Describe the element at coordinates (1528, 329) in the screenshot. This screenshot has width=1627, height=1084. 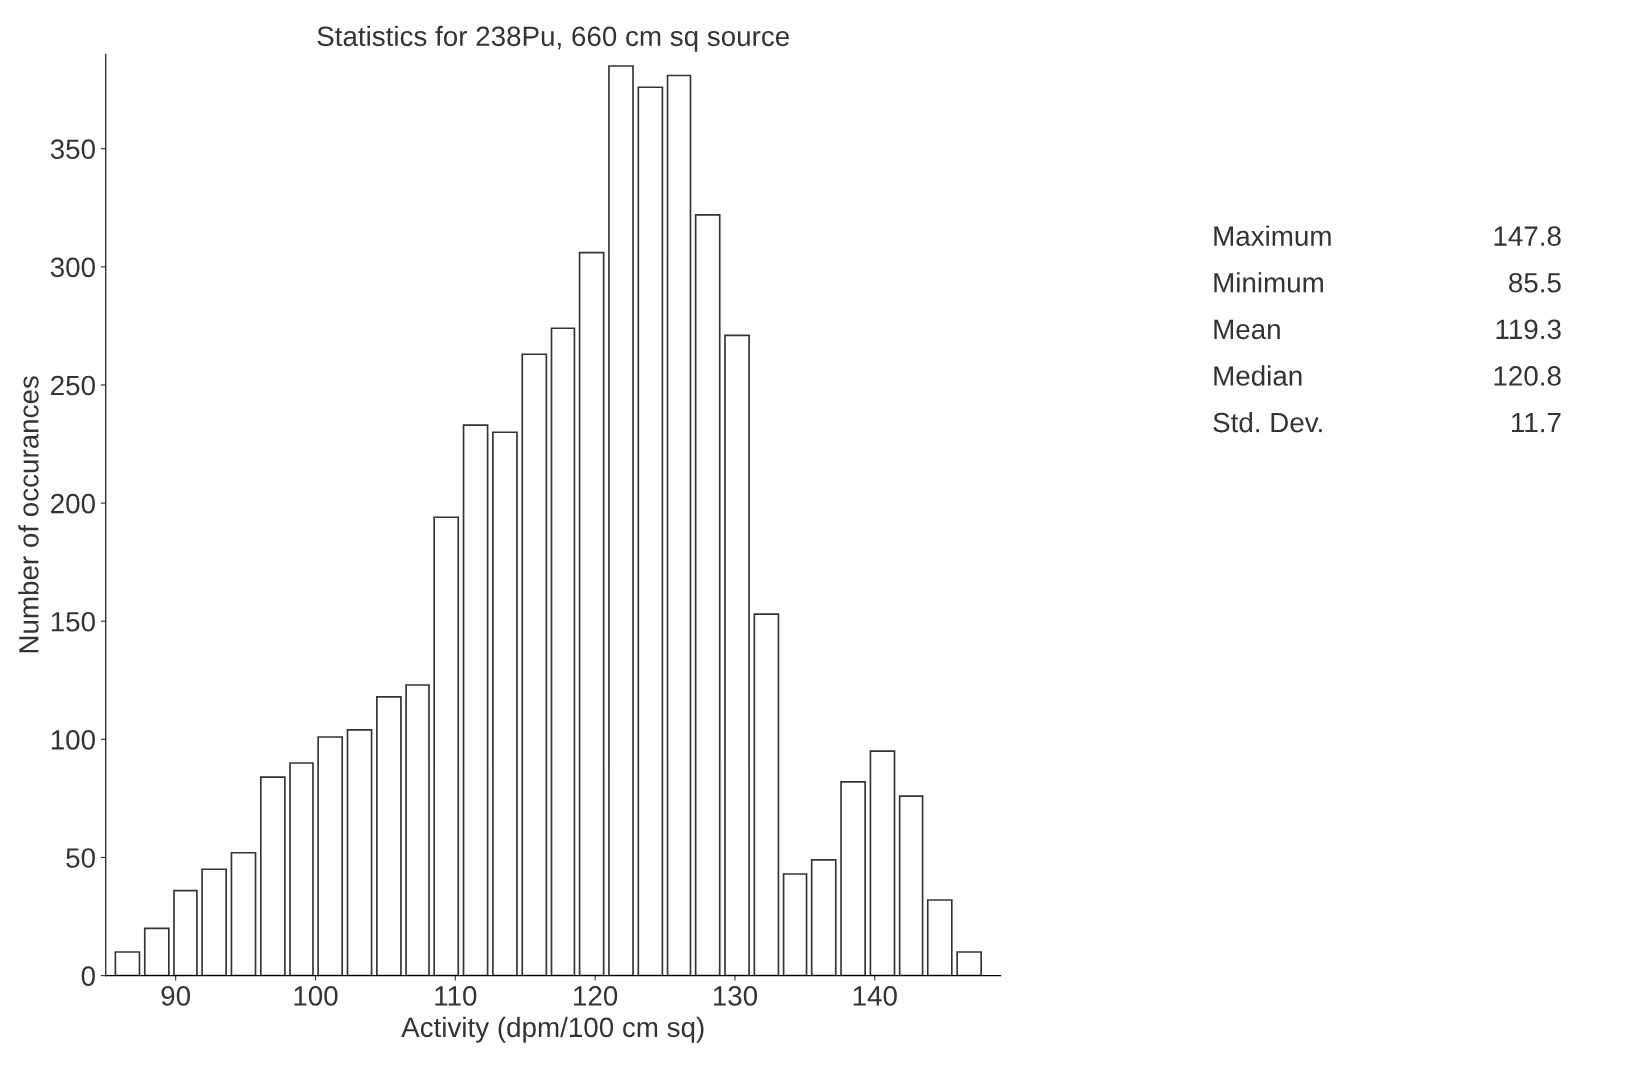
I see `text: 119.3` at that location.